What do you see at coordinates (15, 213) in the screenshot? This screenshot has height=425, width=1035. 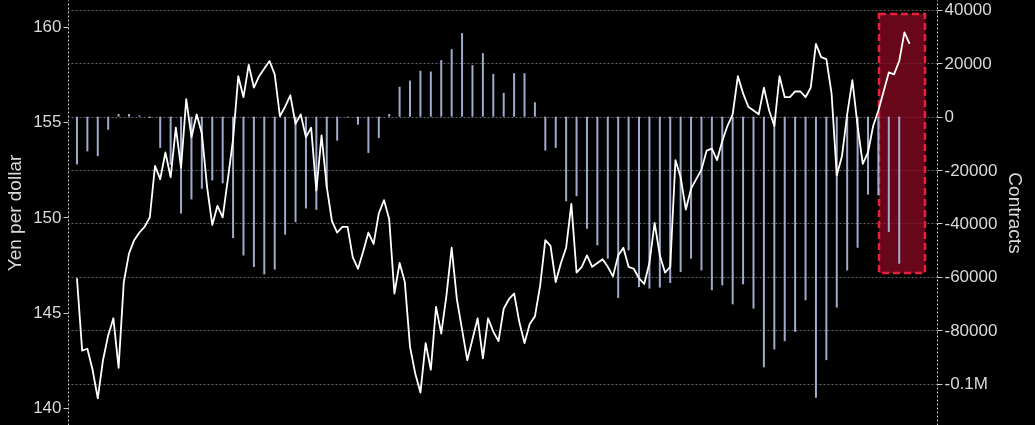 I see `y-axis-title: Yen per dollar` at bounding box center [15, 213].